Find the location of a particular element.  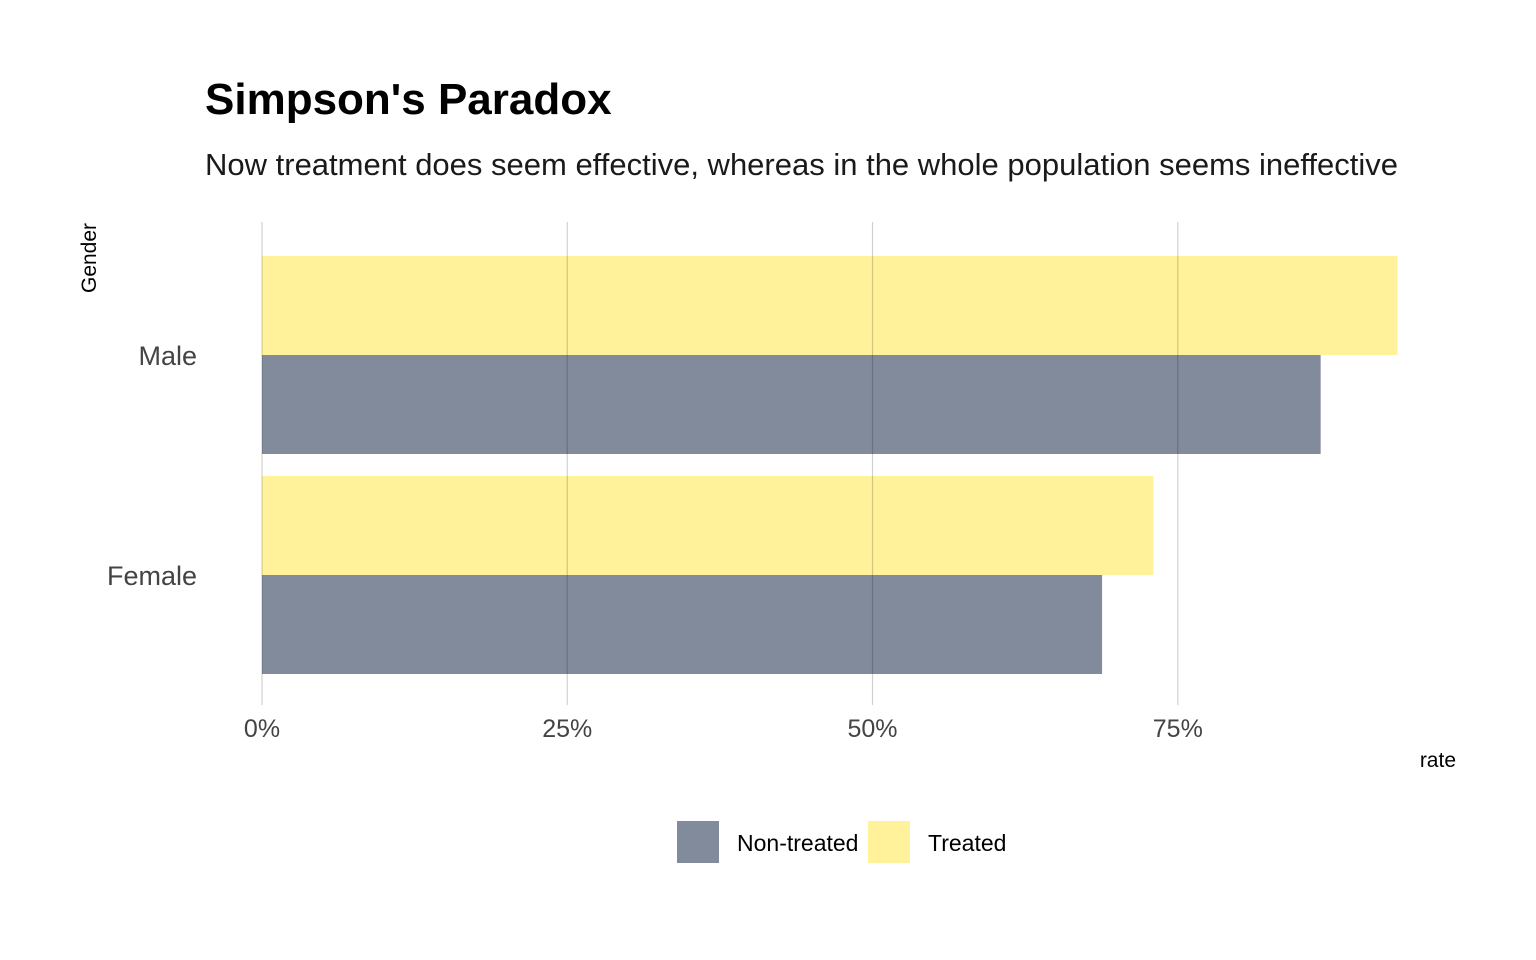

x-tick-labels: 0% 25% 50% 75% is located at coordinates (723, 729).